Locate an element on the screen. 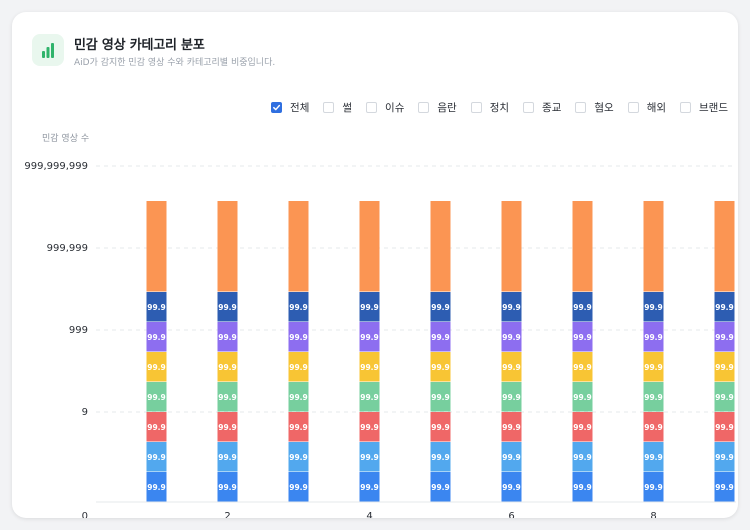 Image resolution: width=750 pixels, height=530 pixels. legend-item-7: 혐오 is located at coordinates (594, 107).